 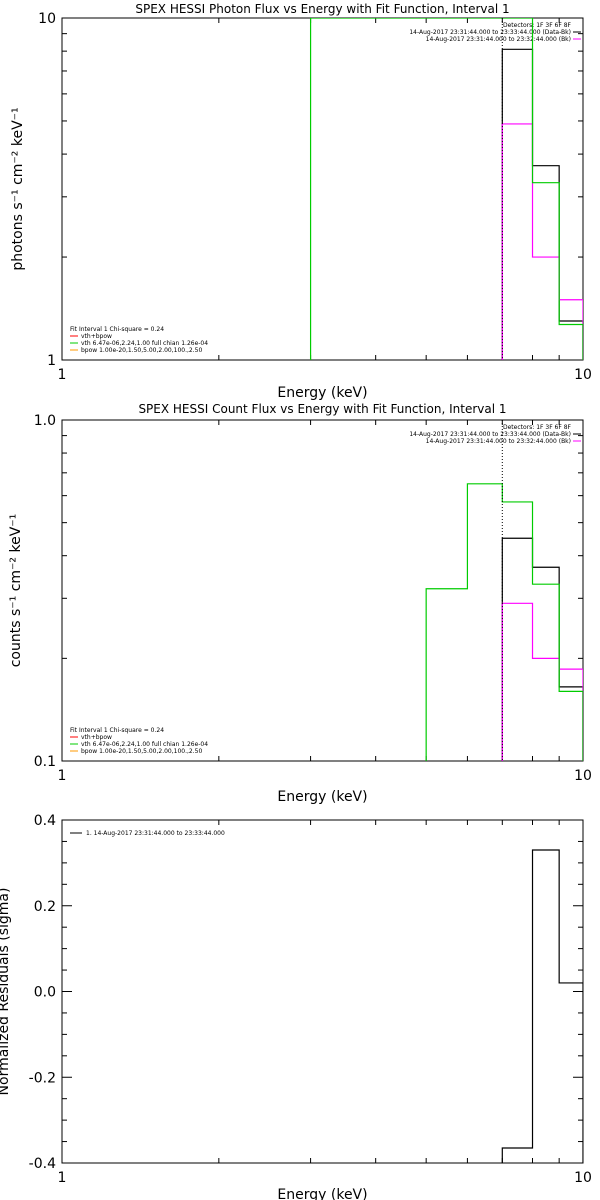 What do you see at coordinates (45, 993) in the screenshot?
I see `y-tick-label: 0.0` at bounding box center [45, 993].